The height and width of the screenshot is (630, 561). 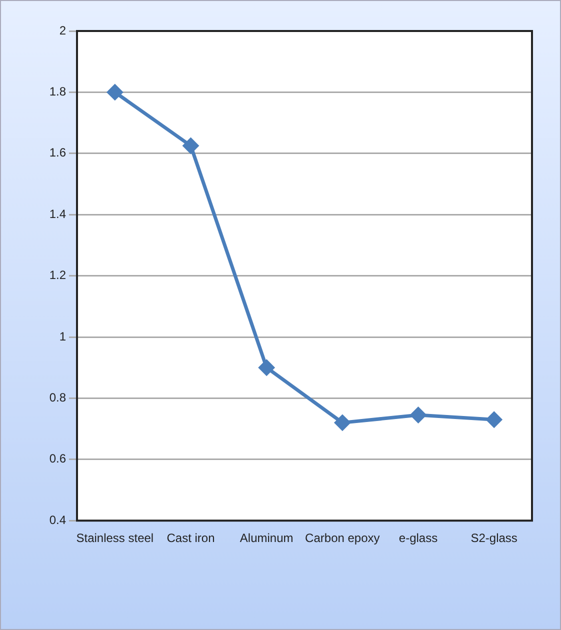 What do you see at coordinates (418, 538) in the screenshot?
I see `x-tick-label: e-glass` at bounding box center [418, 538].